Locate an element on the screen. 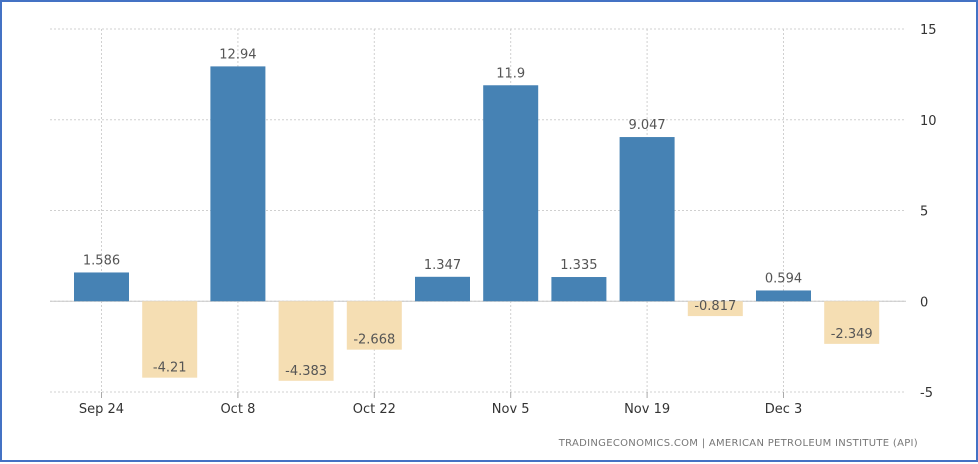  x-tick-label: Nov 19 is located at coordinates (647, 409).